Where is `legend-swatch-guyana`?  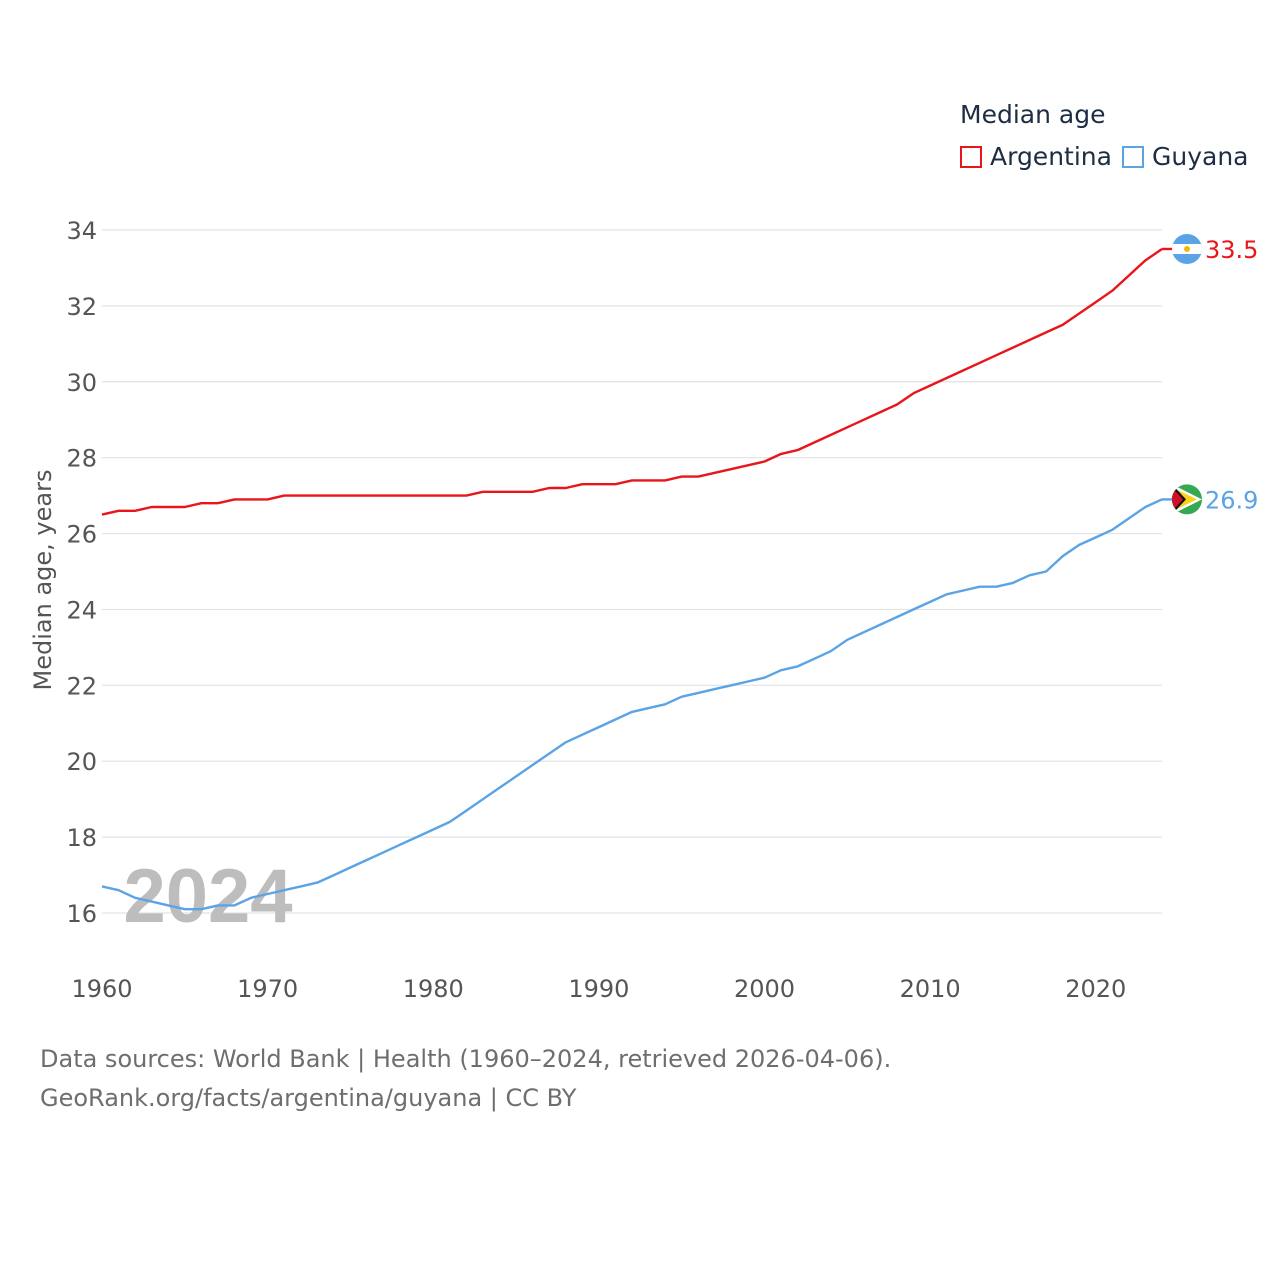
legend-swatch-guyana is located at coordinates (1133, 156).